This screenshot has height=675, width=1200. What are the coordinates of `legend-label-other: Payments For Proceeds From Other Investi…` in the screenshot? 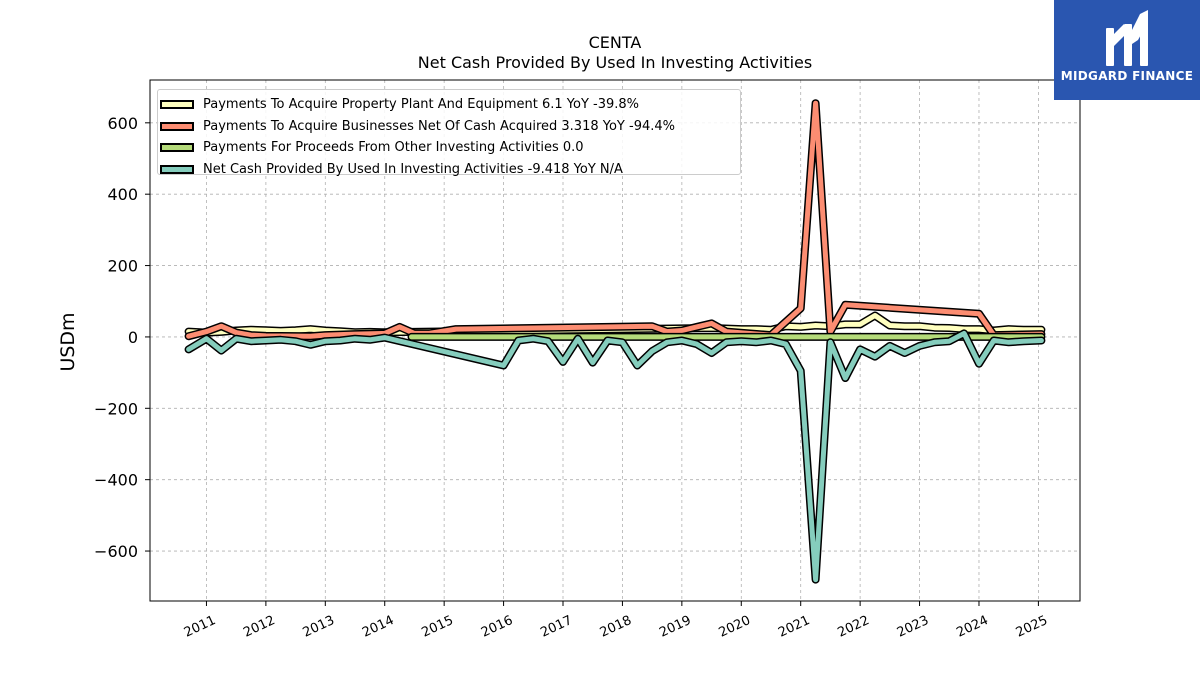 It's located at (393, 148).